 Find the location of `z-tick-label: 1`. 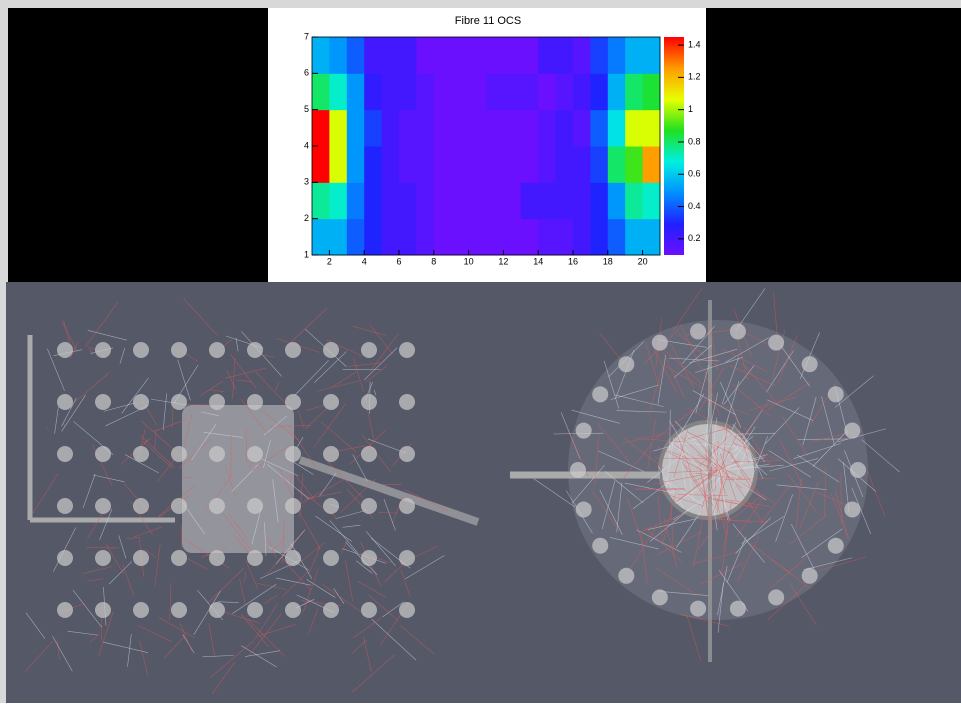

z-tick-label: 1 is located at coordinates (690, 109).